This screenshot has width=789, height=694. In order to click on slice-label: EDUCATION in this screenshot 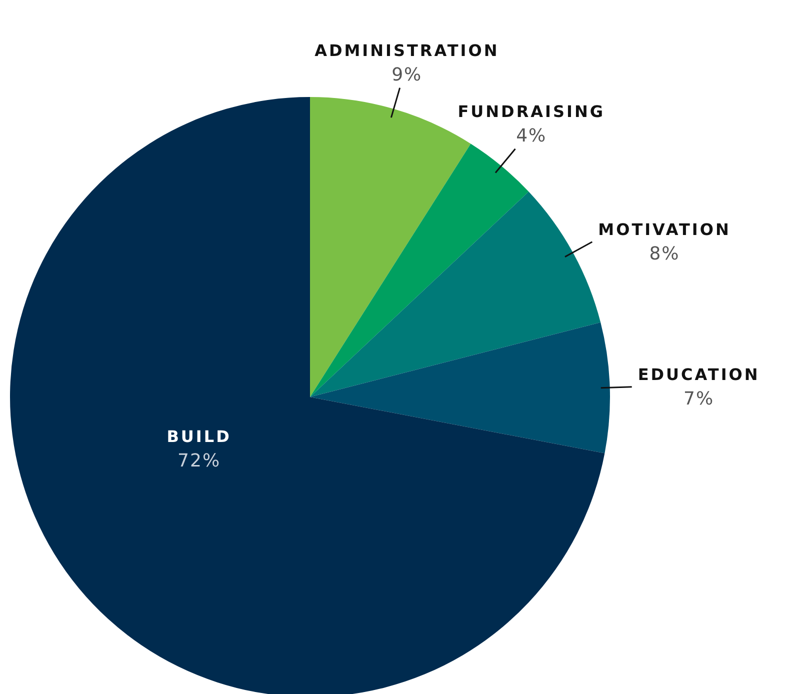, I will do `click(699, 374)`.